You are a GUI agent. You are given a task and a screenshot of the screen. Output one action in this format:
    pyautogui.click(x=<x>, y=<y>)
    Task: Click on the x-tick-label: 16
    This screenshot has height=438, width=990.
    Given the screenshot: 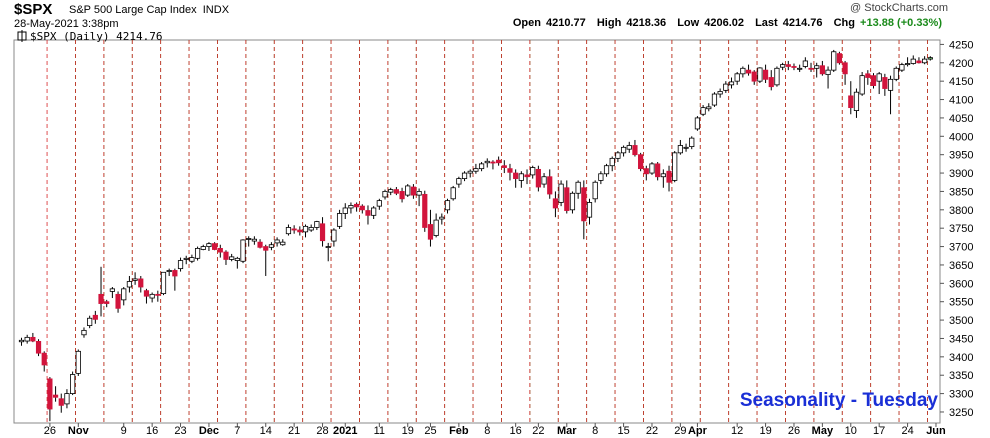 What is the action you would take?
    pyautogui.click(x=516, y=431)
    